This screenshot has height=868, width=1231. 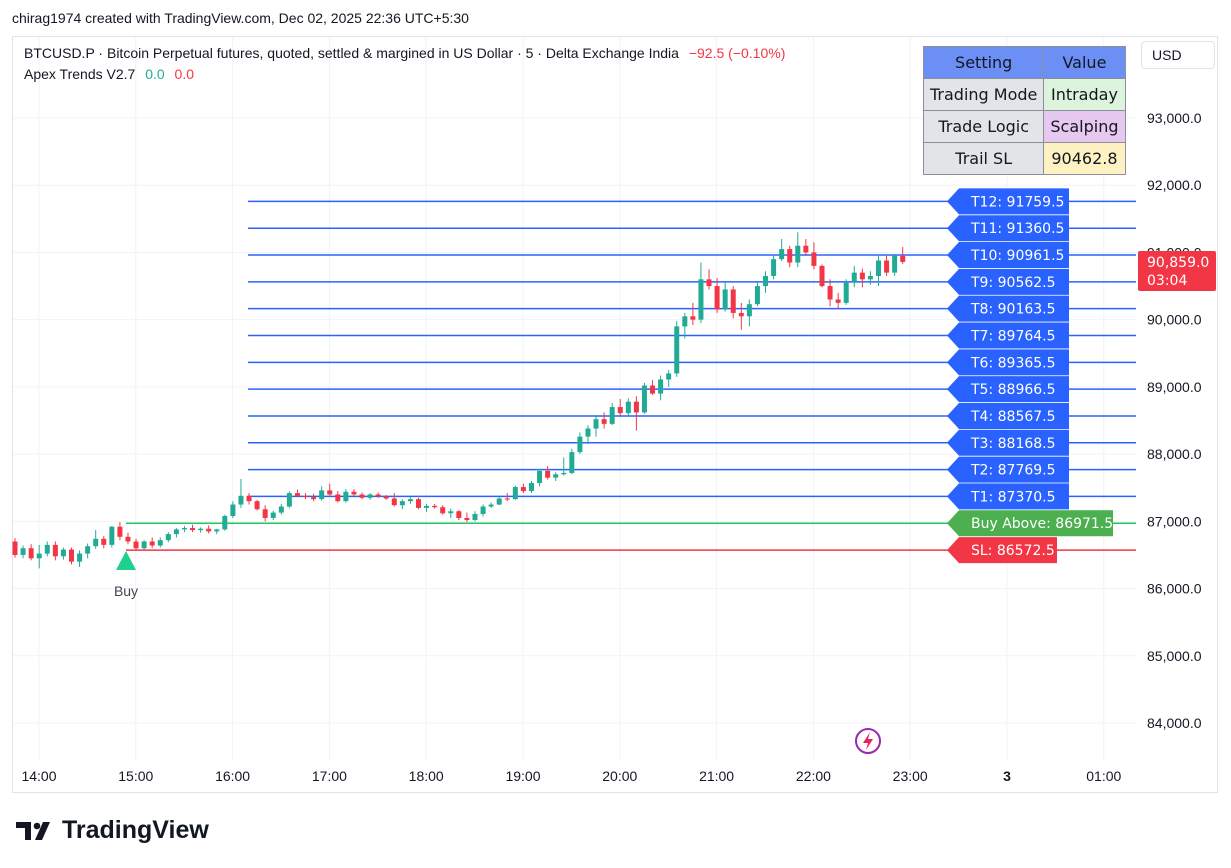 What do you see at coordinates (1013, 283) in the screenshot?
I see `level-label: T9: 90562.5` at bounding box center [1013, 283].